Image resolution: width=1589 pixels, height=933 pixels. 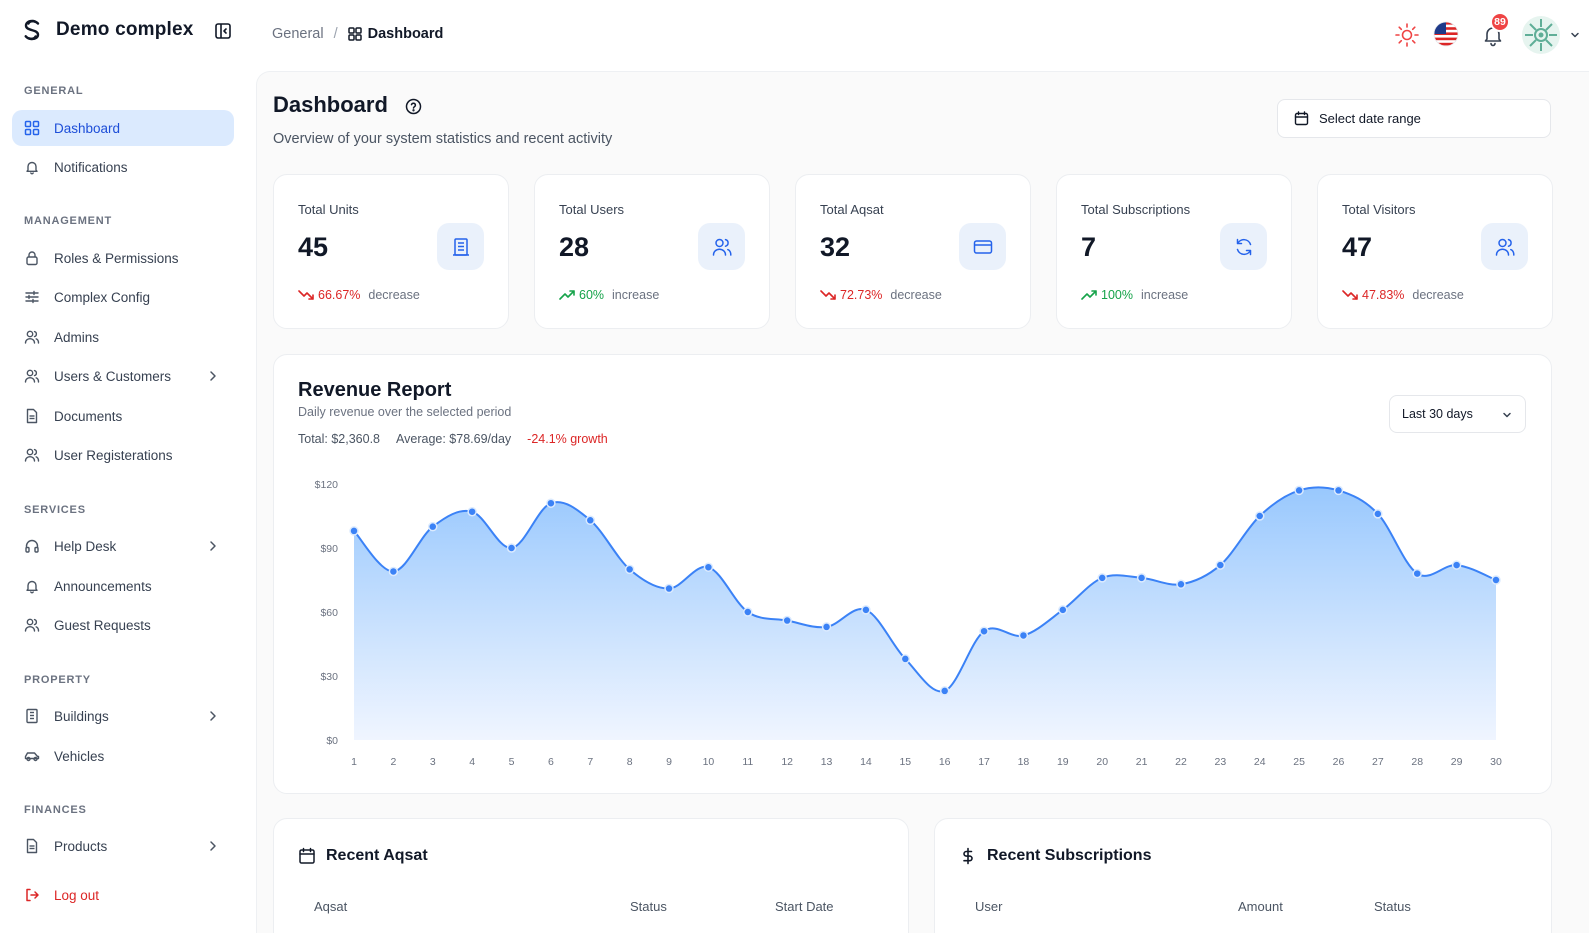 I want to click on x-tick-label: 17, so click(x=984, y=762).